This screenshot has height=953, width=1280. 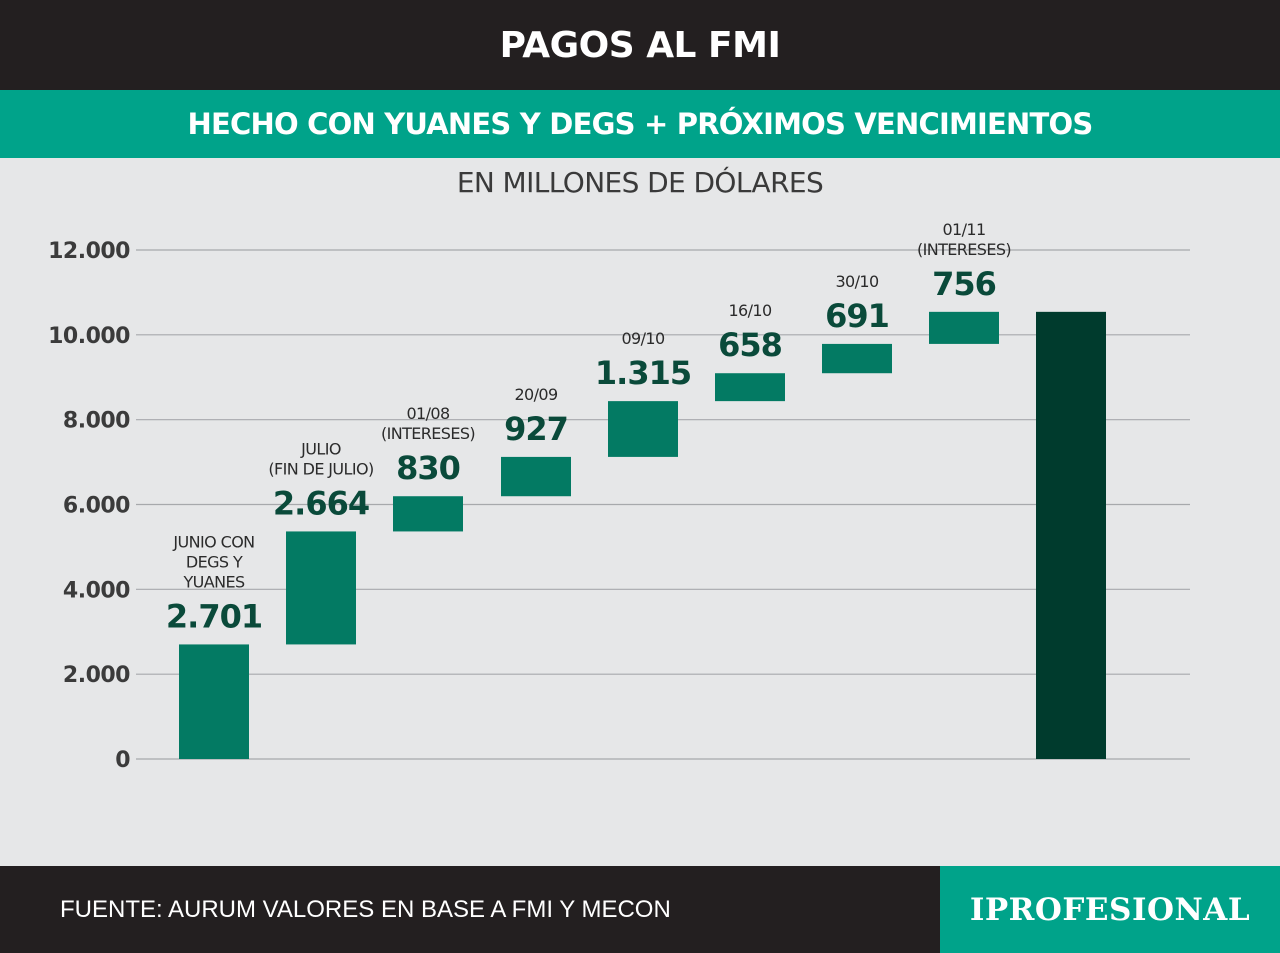 What do you see at coordinates (428, 468) in the screenshot?
I see `data-label: 830` at bounding box center [428, 468].